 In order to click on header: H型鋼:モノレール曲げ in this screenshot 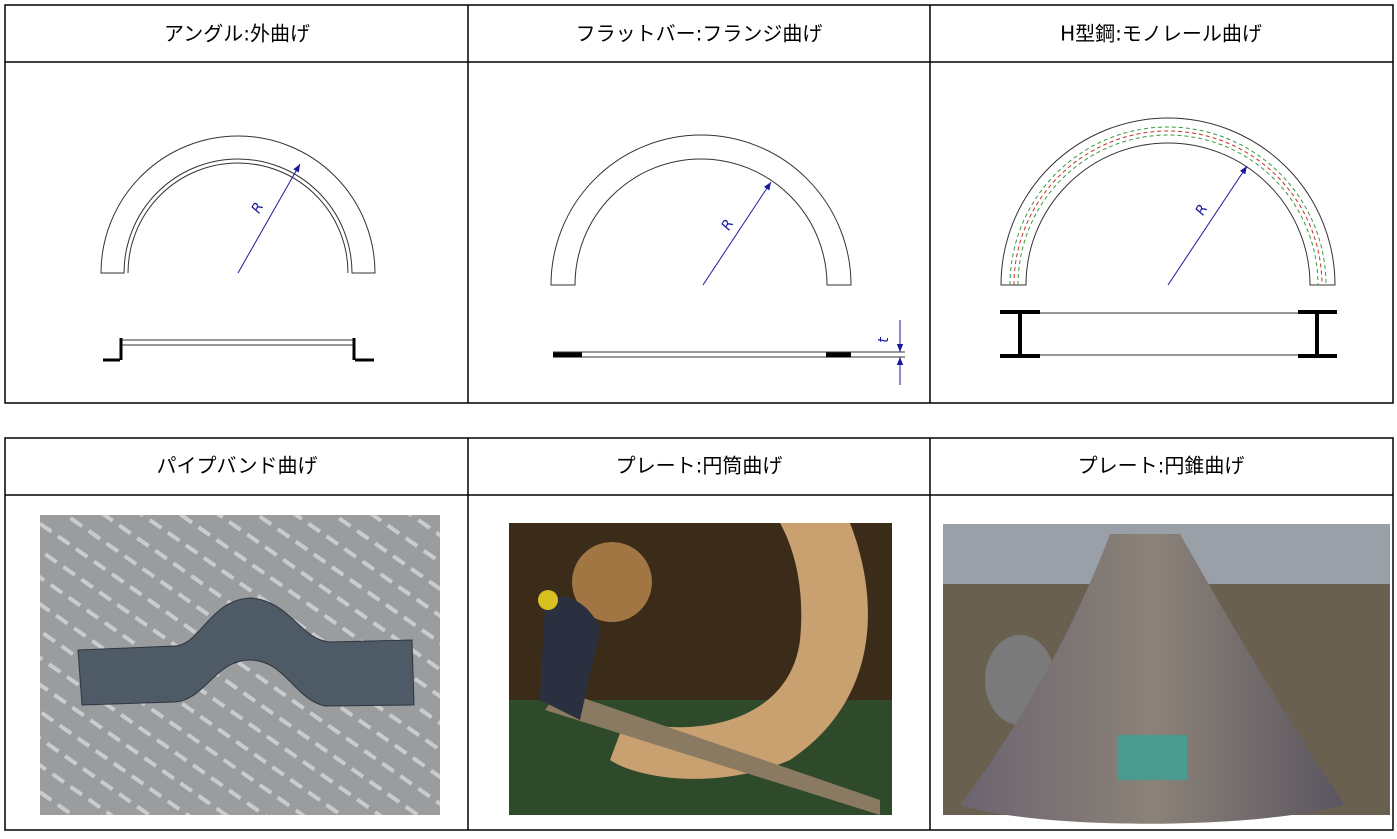, I will do `click(1161, 34)`.